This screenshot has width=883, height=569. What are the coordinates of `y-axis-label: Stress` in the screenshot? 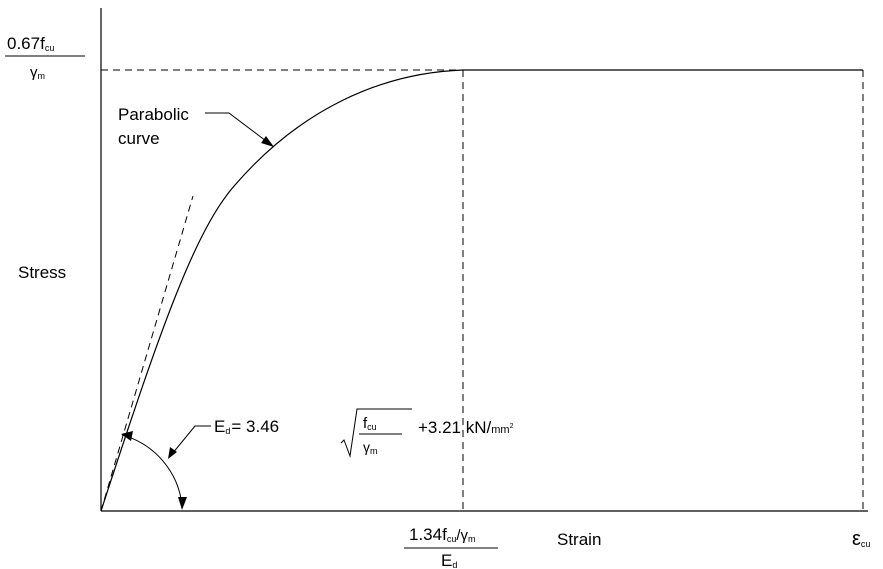 It's located at (42, 272).